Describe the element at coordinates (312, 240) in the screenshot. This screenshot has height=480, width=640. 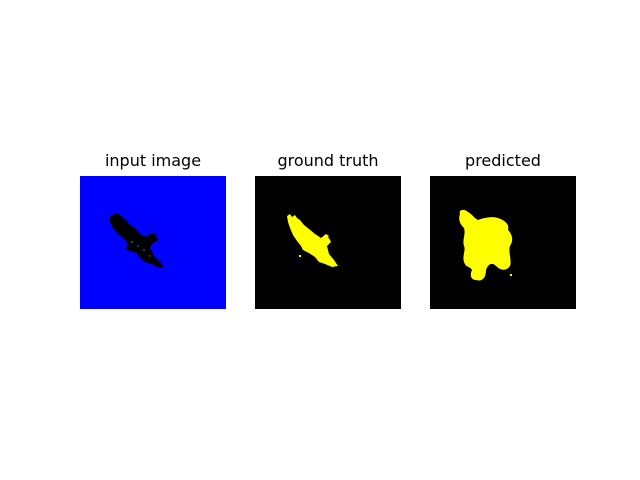
I see `ground-truth-mask` at that location.